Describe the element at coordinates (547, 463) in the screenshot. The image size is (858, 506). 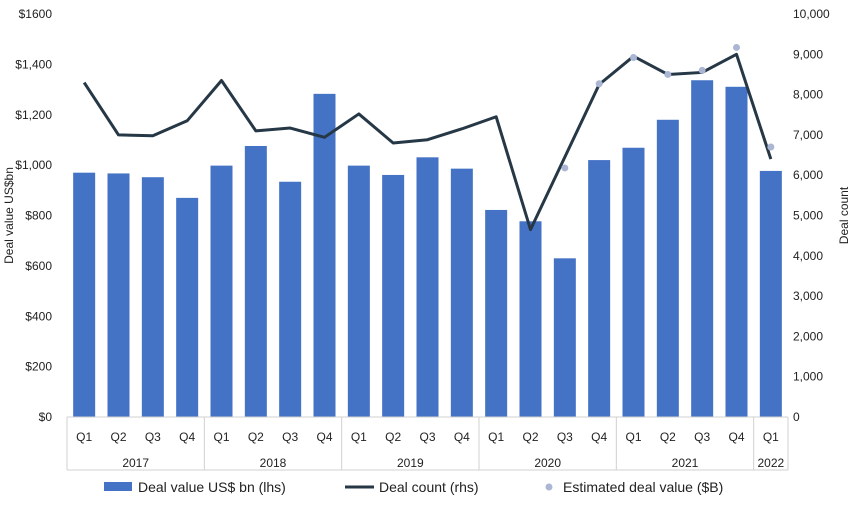
I see `year-label: 2020` at that location.